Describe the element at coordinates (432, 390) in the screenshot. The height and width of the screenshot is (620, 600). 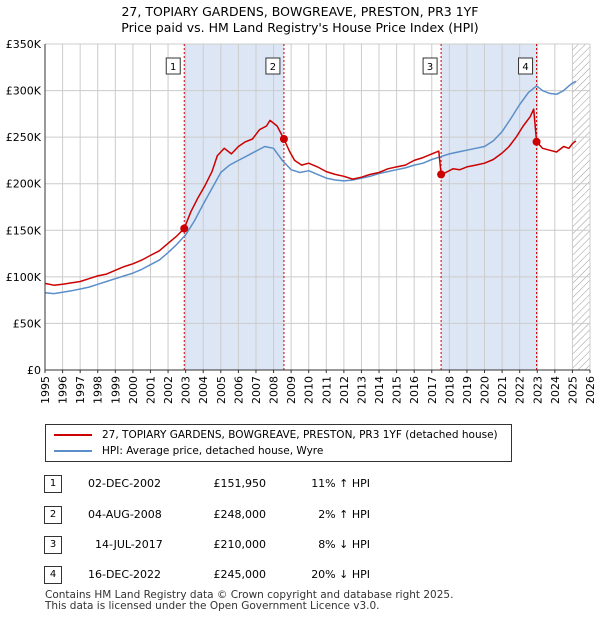
I see `x-tick-label: 2017` at that location.